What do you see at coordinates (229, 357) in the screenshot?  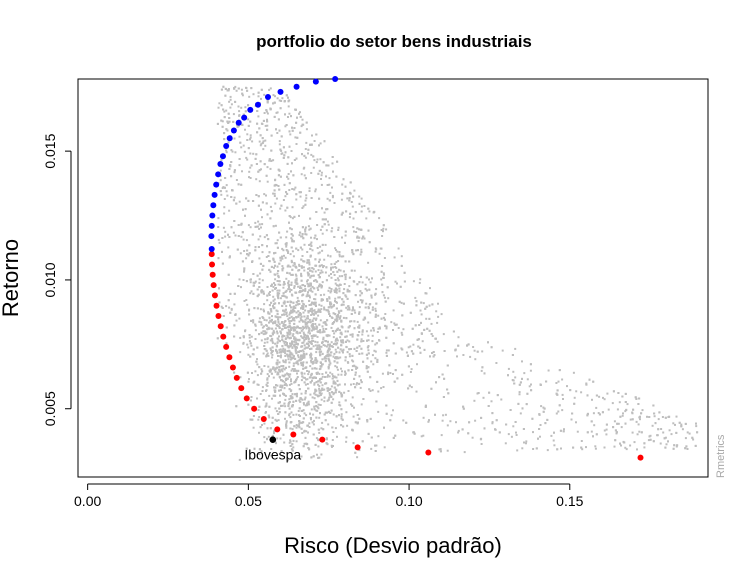 I see `inefficient-frontier-point` at bounding box center [229, 357].